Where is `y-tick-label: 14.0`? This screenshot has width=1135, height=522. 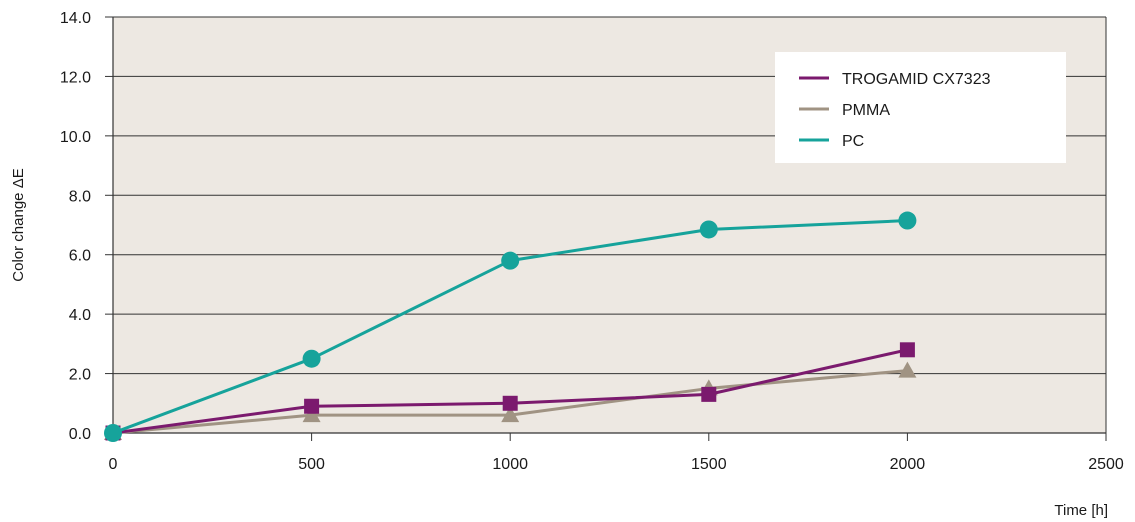 y-tick-label: 14.0 is located at coordinates (75, 18).